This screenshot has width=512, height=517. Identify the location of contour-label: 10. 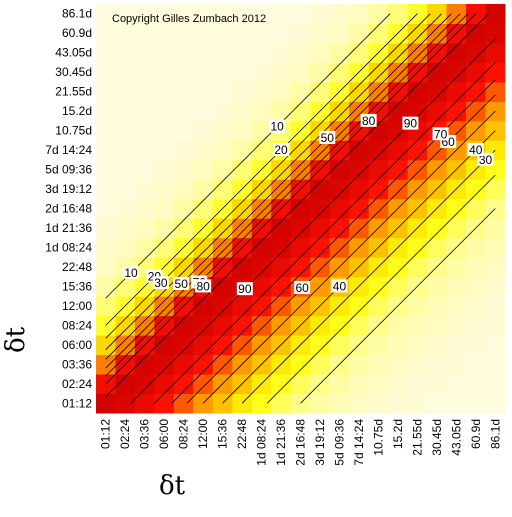
(277, 127).